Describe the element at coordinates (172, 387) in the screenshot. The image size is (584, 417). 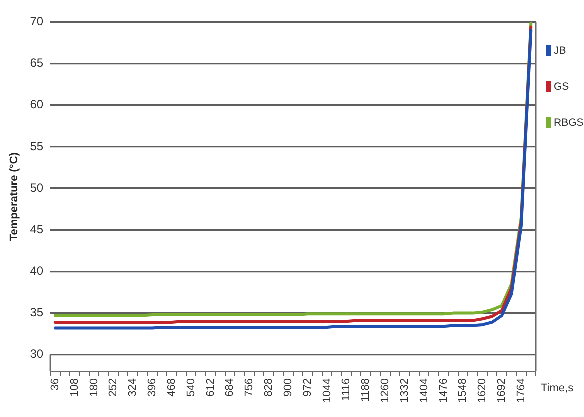
I see `x-tick-label: 468` at that location.